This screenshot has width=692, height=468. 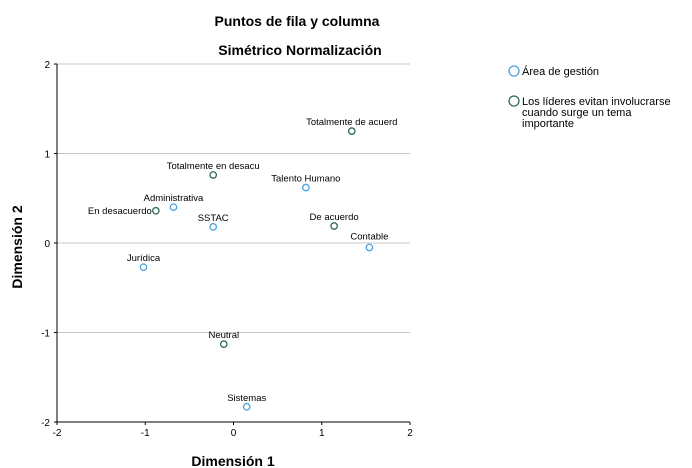 What do you see at coordinates (45, 423) in the screenshot?
I see `y-tick-label: -2` at bounding box center [45, 423].